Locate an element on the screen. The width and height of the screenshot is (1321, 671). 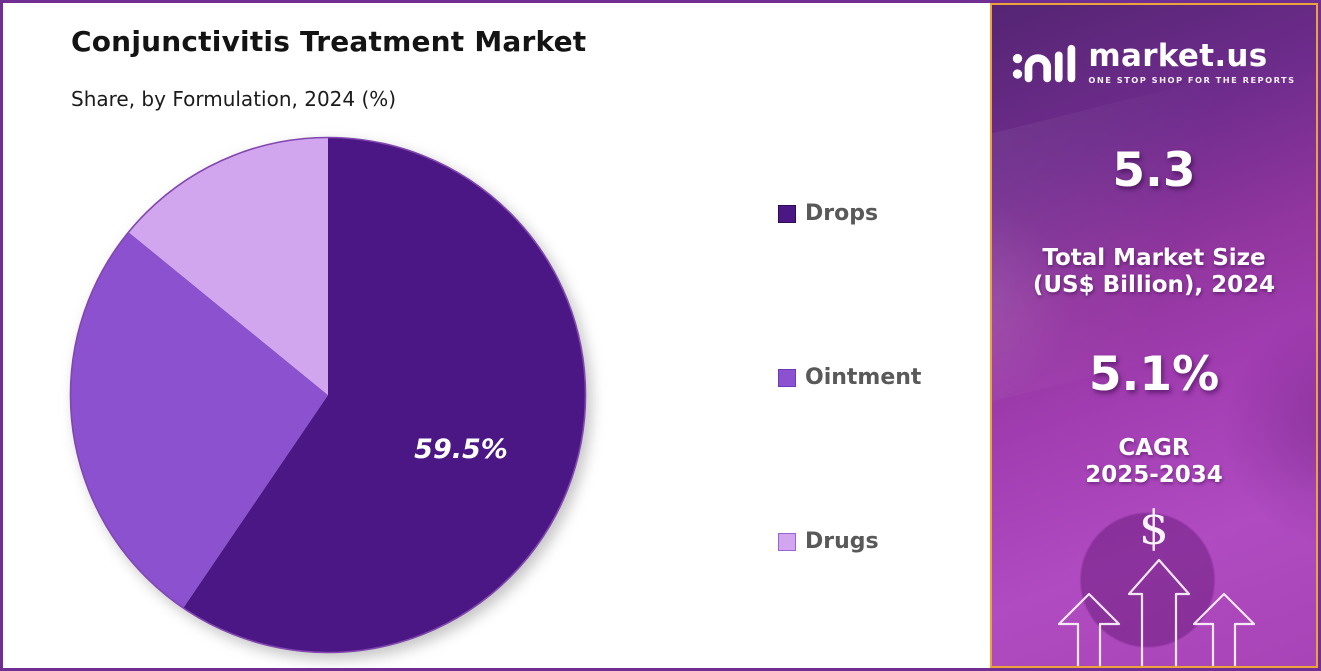
cagr-label: CAGR 2025-2034 is located at coordinates (1154, 462).